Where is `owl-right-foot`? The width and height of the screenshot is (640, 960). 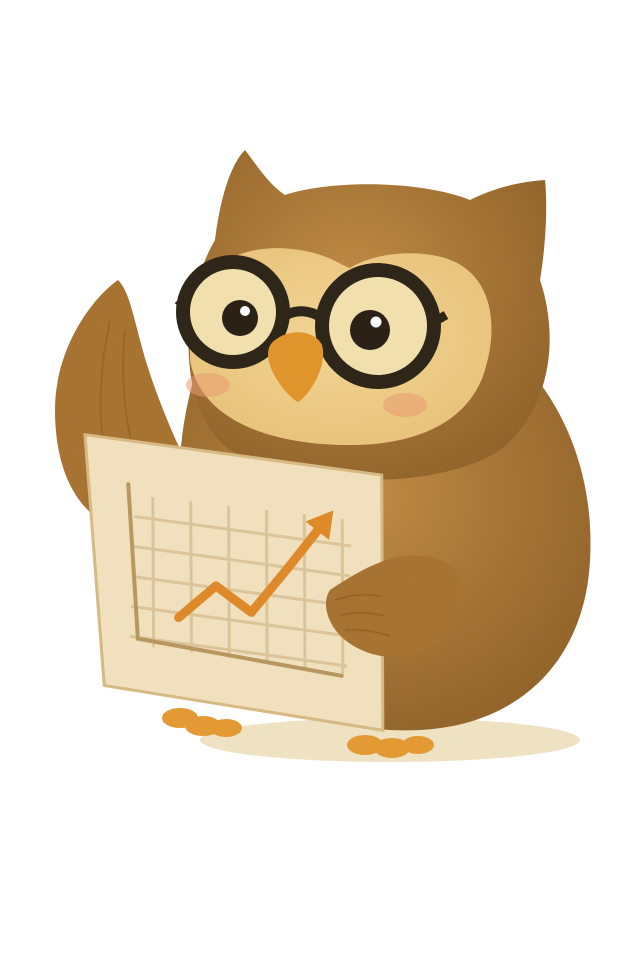
owl-right-foot is located at coordinates (390, 746).